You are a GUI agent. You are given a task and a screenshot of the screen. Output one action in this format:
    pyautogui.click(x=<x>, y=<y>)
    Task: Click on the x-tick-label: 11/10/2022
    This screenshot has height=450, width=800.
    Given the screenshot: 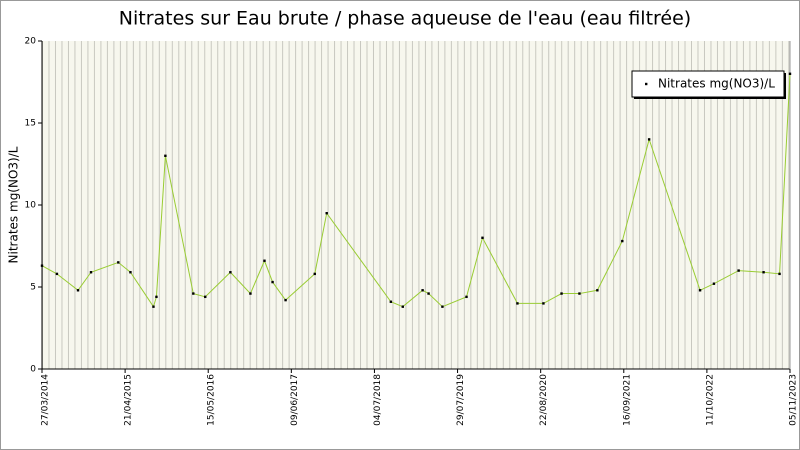 What is the action you would take?
    pyautogui.click(x=710, y=400)
    